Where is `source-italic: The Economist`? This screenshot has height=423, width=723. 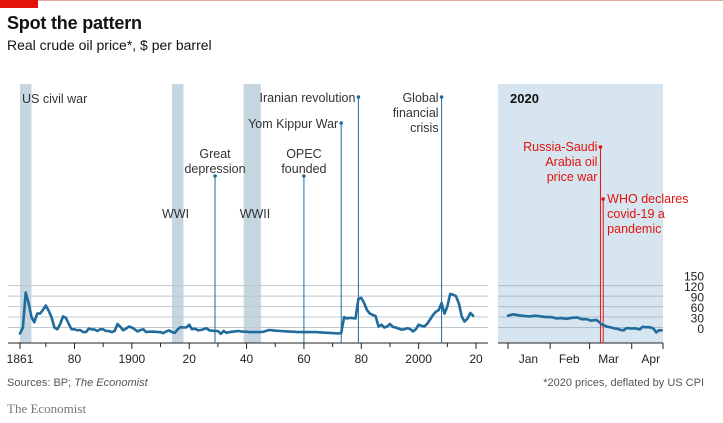
source-italic: The Economist is located at coordinates (111, 383).